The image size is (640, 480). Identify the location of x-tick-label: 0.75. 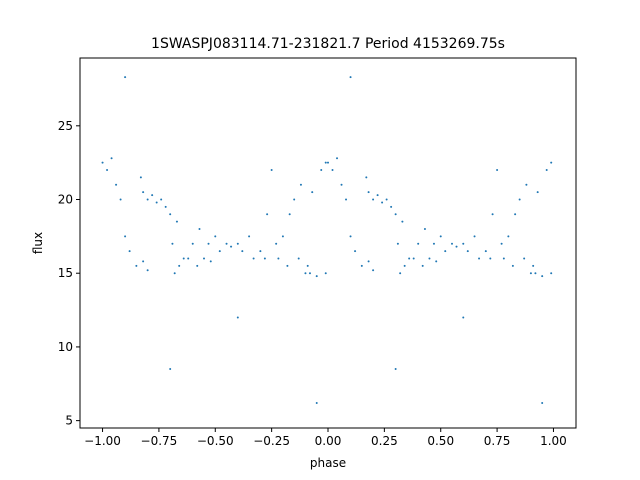
(497, 441).